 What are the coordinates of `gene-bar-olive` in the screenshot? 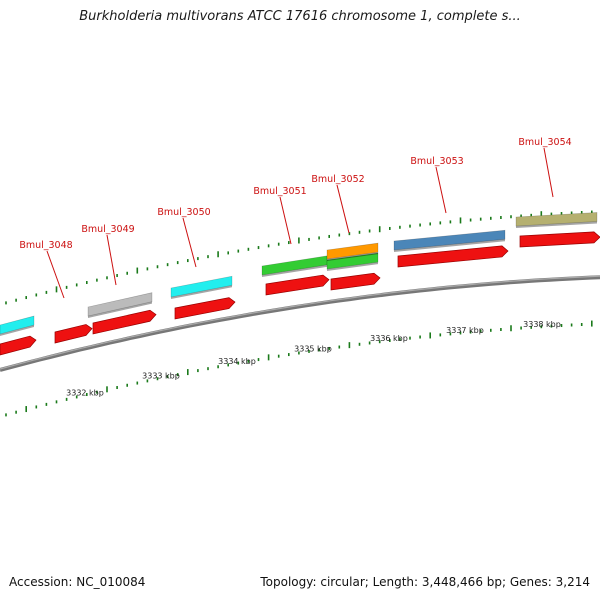 It's located at (556, 219).